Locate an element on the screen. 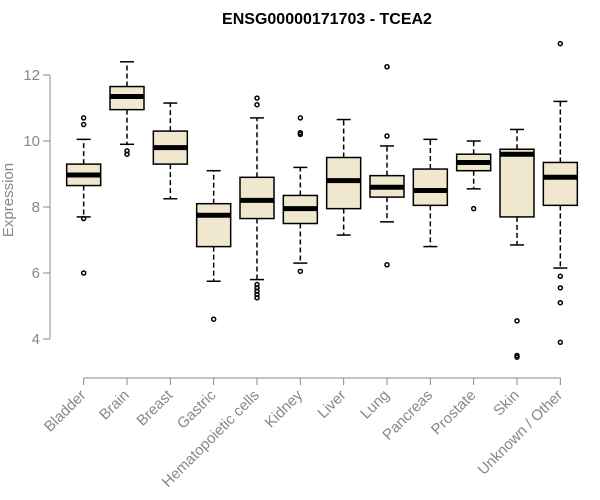  y-tick-label: 8 is located at coordinates (36, 207).